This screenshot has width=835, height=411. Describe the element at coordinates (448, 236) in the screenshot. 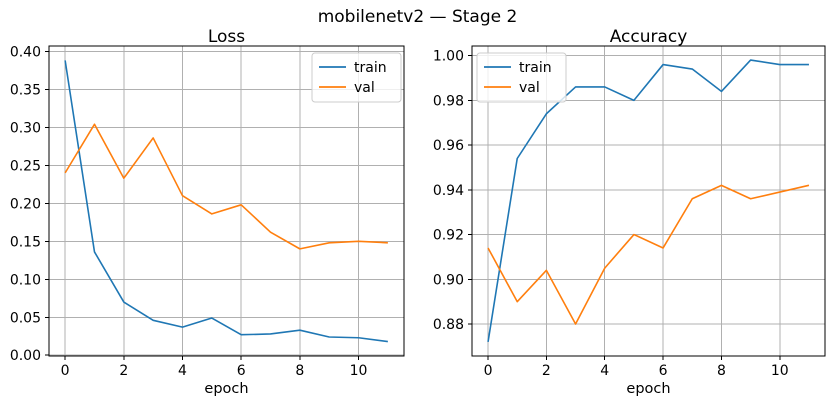

I see `y-tick-label: 0.92` at that location.